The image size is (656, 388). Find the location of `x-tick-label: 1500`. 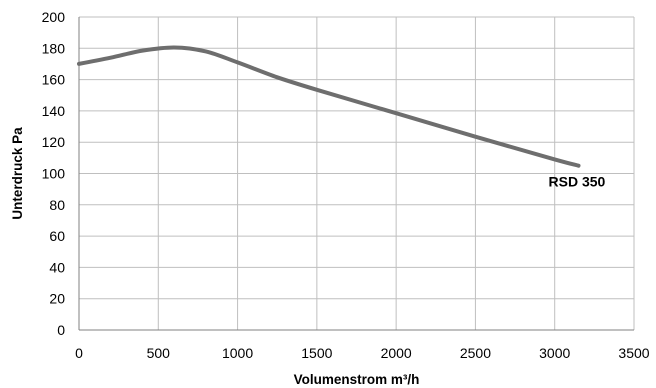

x-tick-label: 1500 is located at coordinates (316, 353).